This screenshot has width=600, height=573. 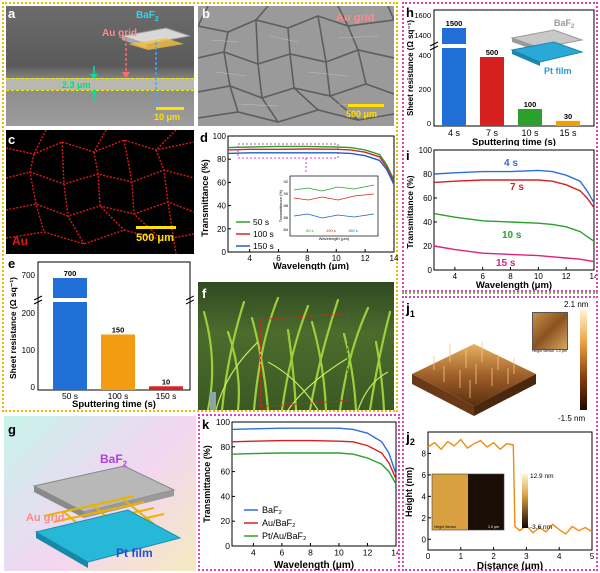 I want to click on i-xtick: 14, so click(x=593, y=276).